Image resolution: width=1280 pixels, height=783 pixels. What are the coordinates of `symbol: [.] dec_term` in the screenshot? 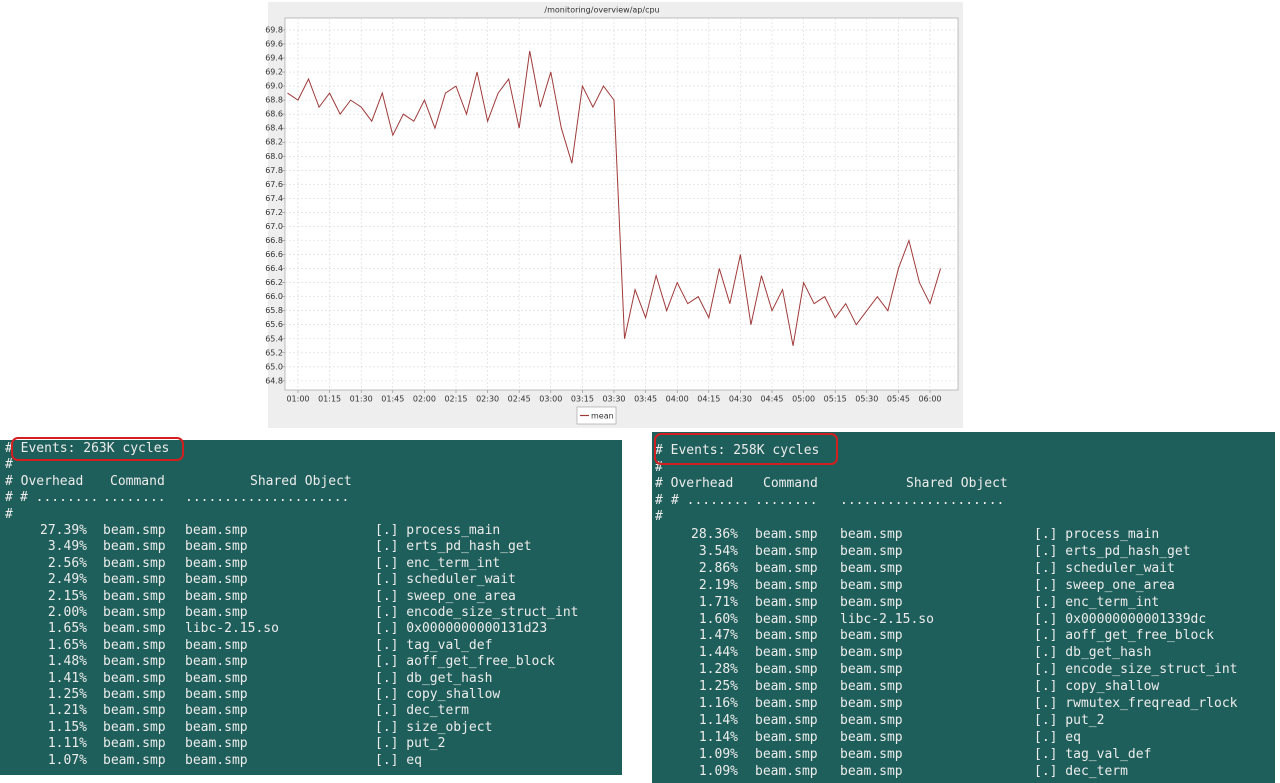 It's located at (422, 711).